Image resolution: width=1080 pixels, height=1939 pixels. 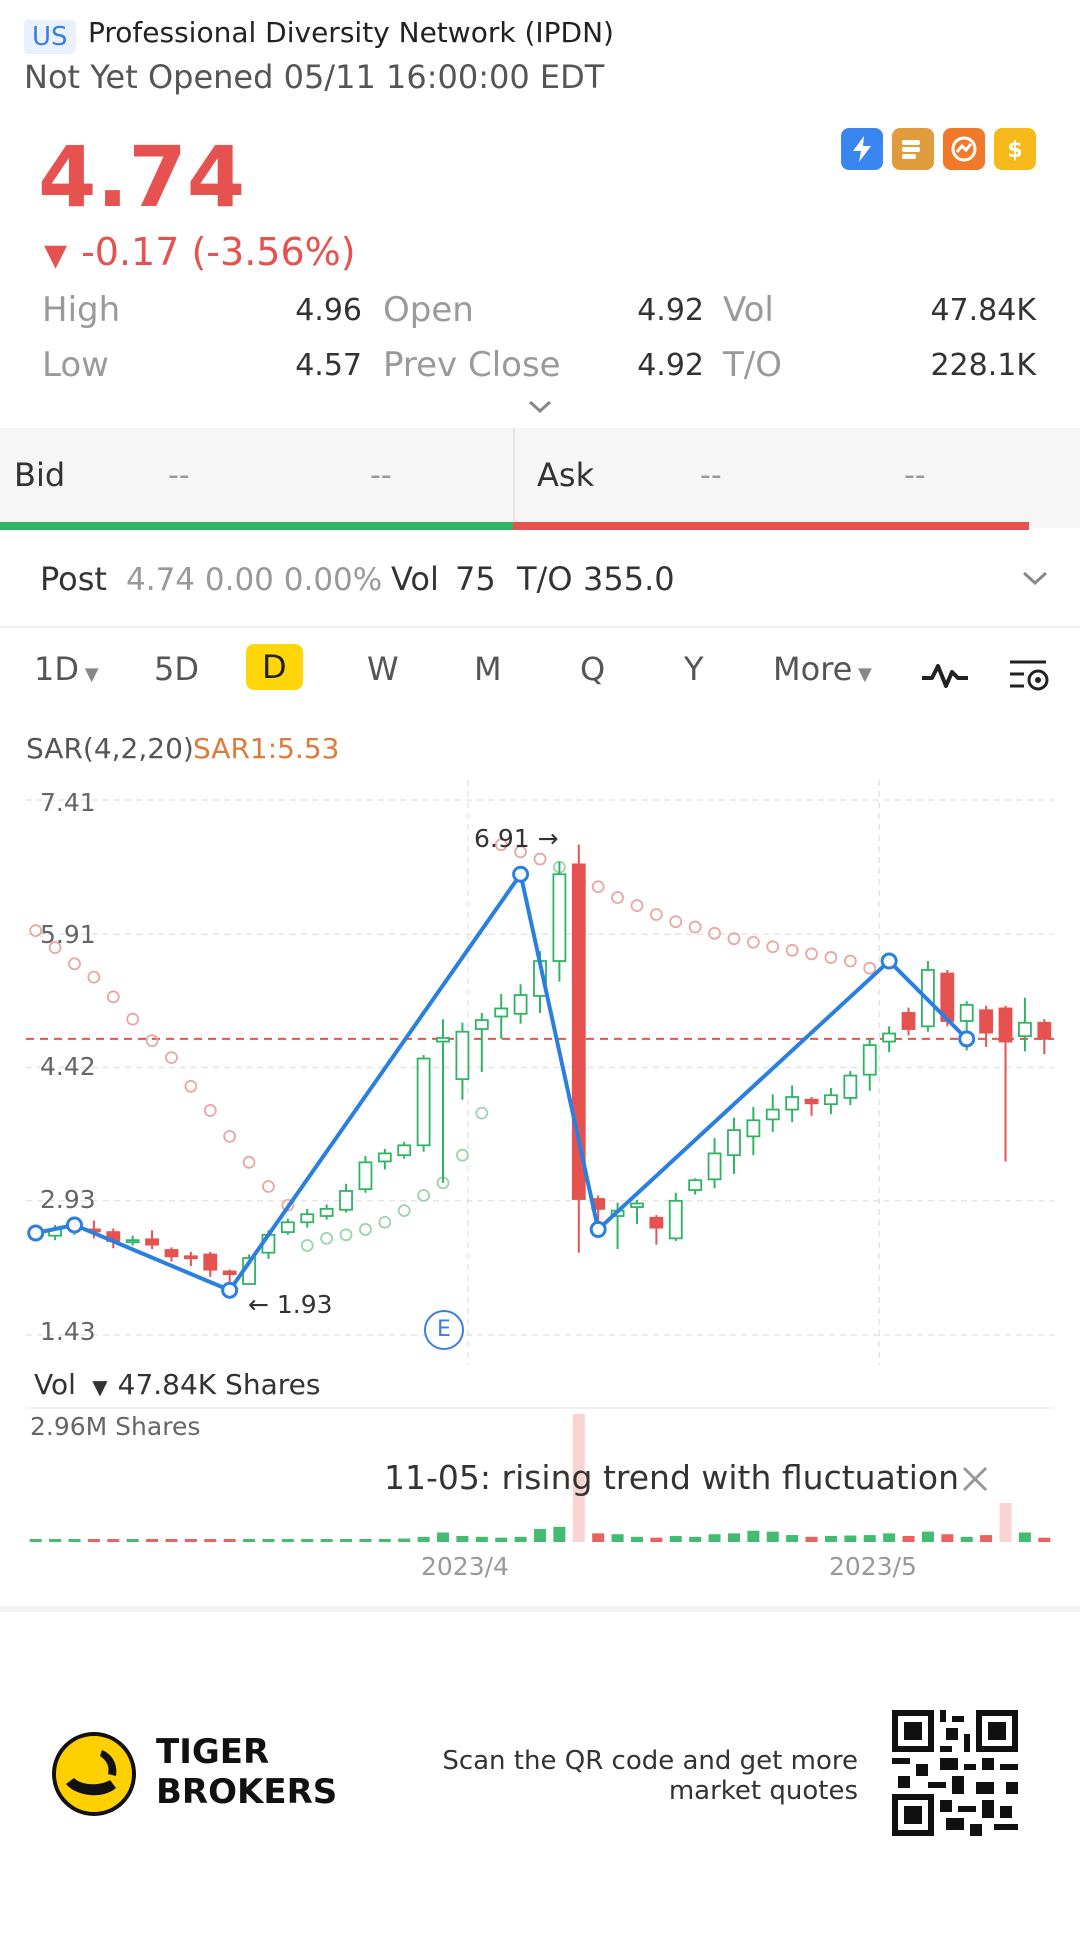 I want to click on tab-w: W, so click(x=383, y=669).